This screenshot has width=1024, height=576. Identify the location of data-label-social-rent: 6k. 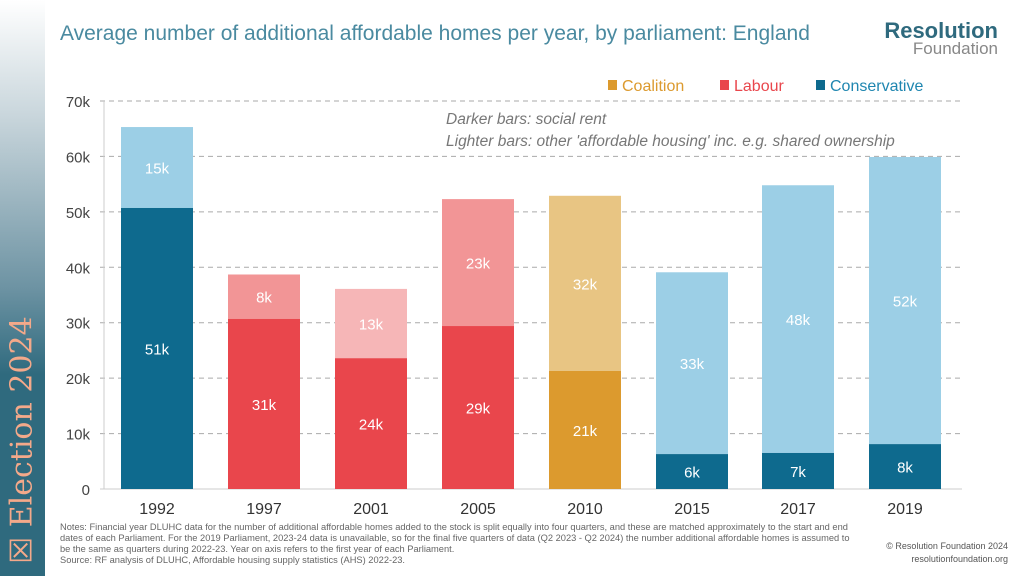
(692, 473).